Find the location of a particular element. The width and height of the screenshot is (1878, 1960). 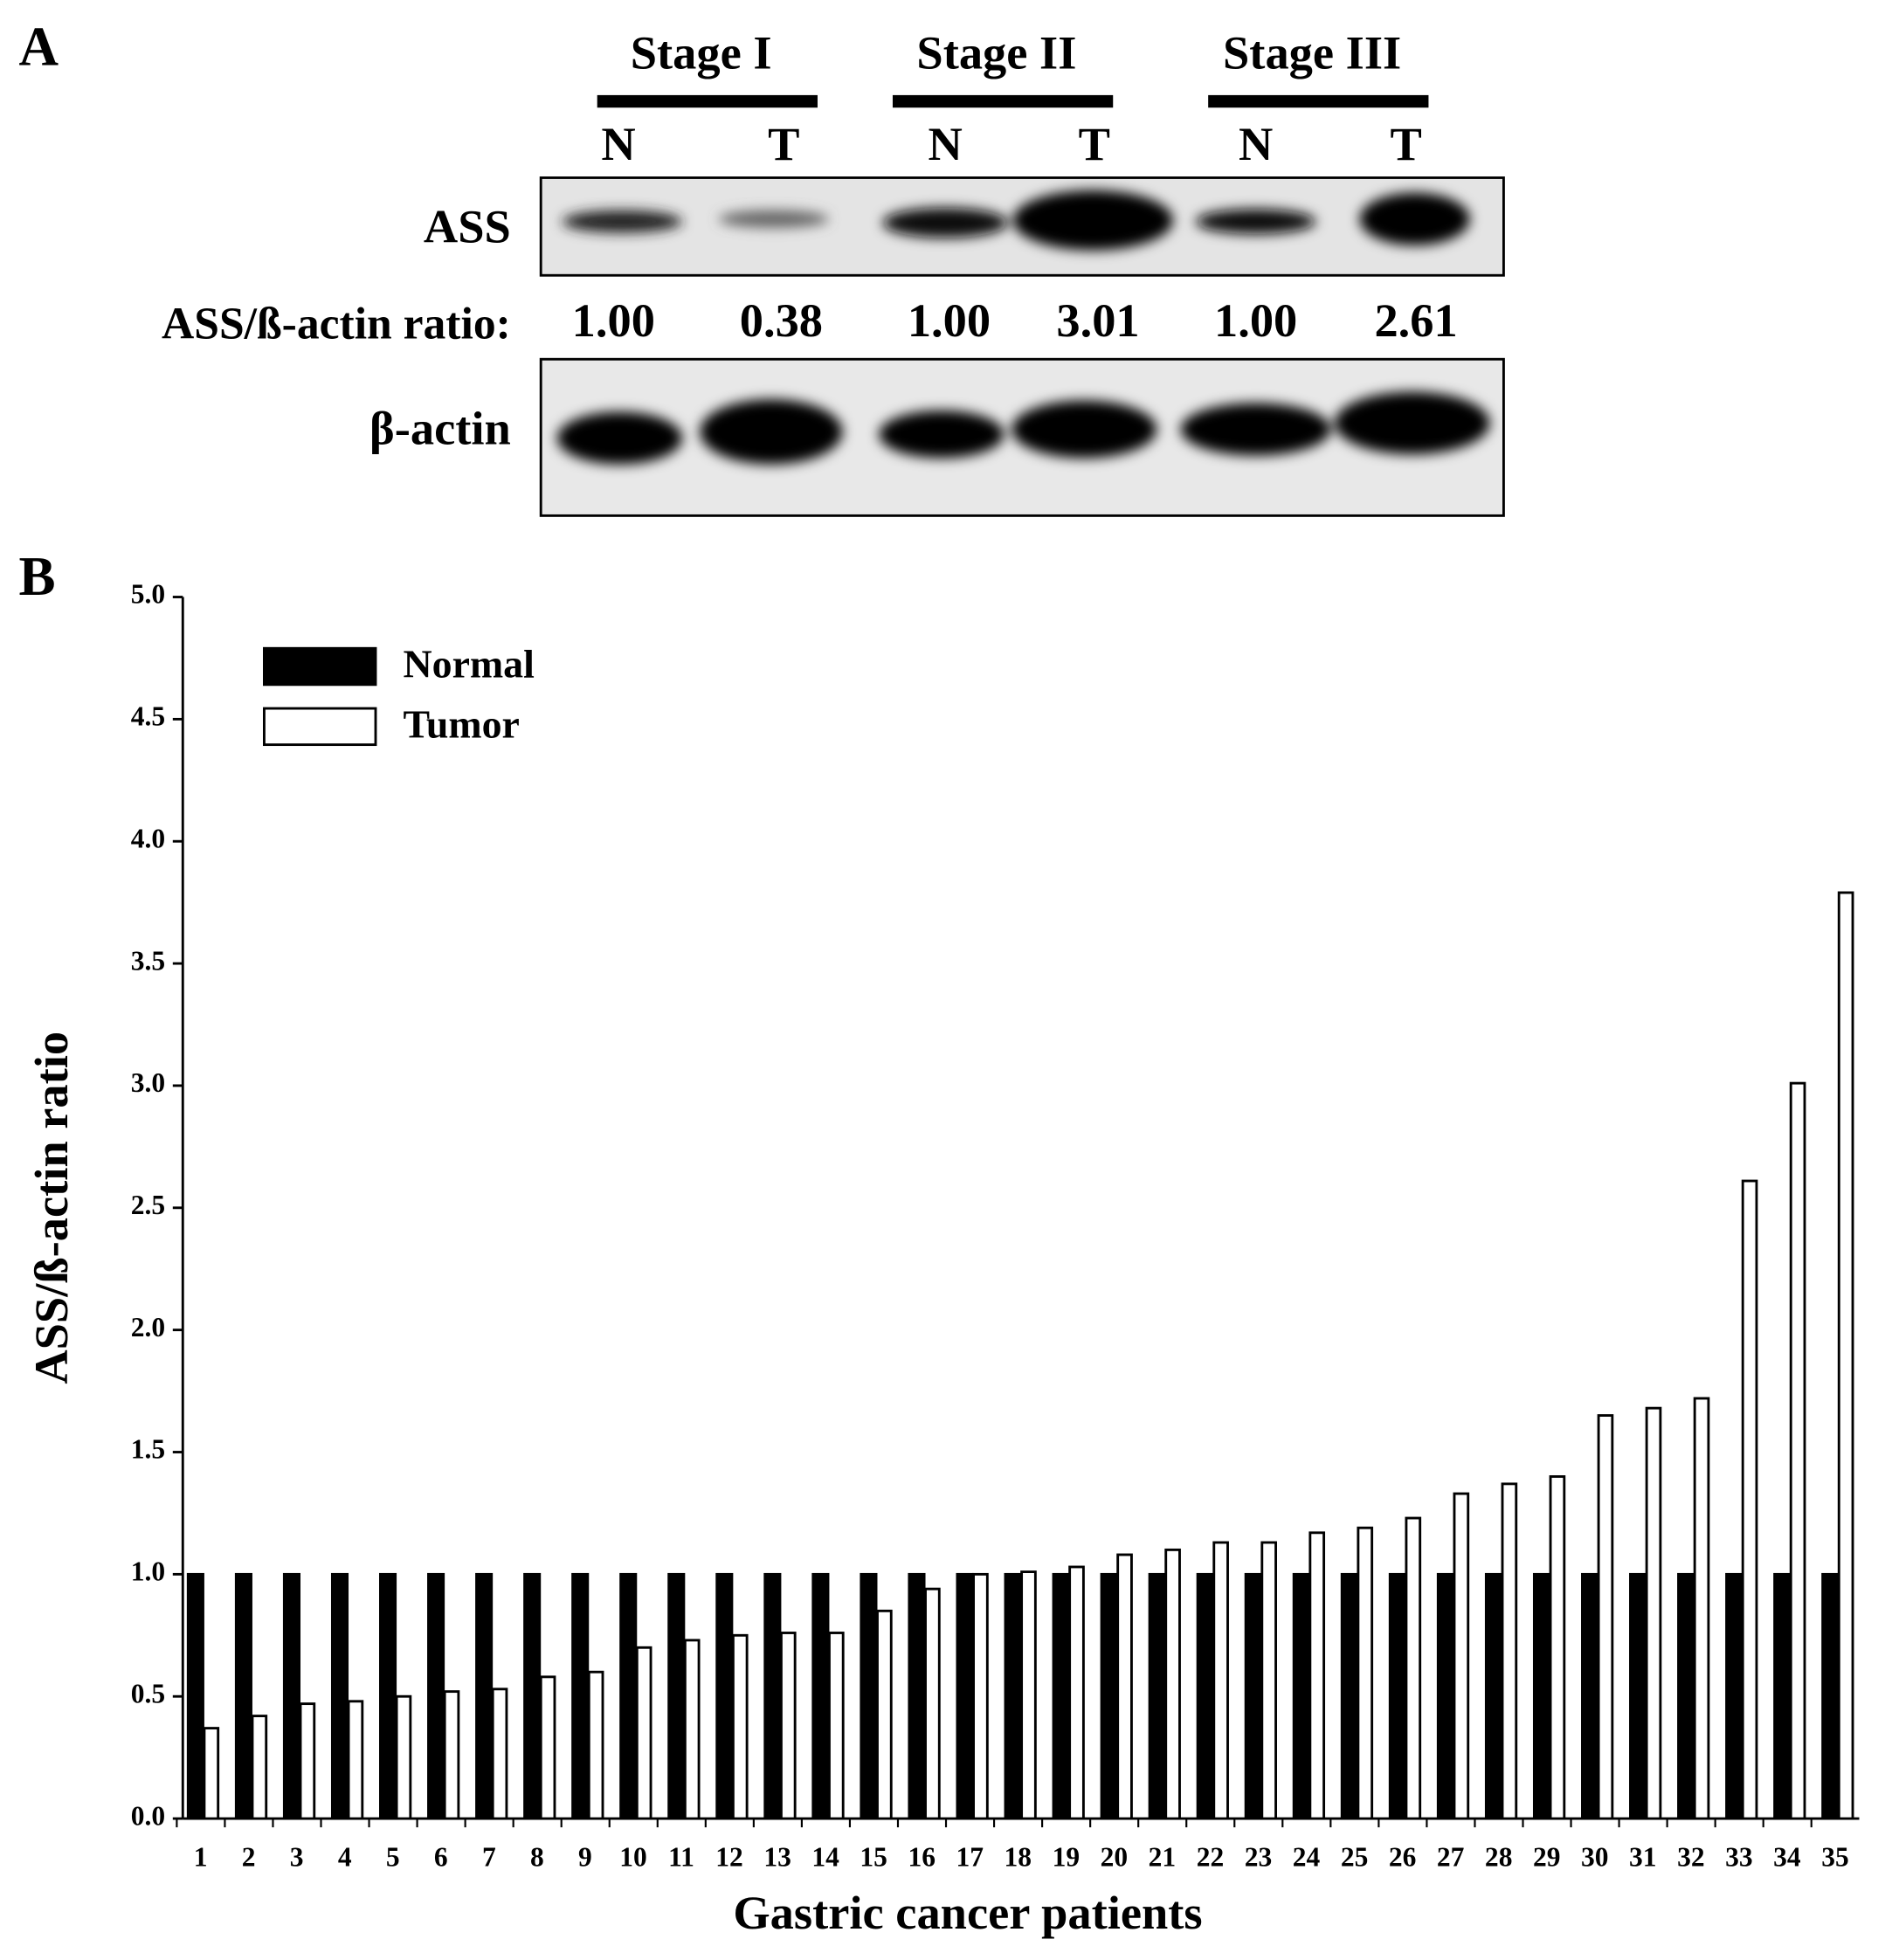

ratio-value: 0.38 is located at coordinates (781, 320).